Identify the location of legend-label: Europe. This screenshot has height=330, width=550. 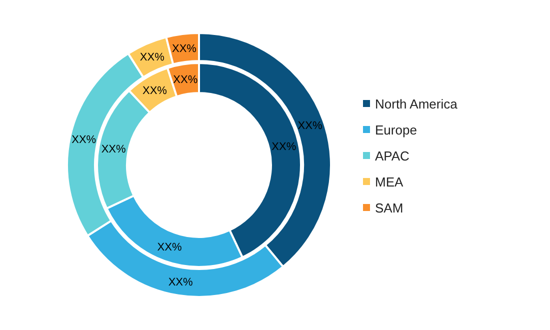
(396, 130).